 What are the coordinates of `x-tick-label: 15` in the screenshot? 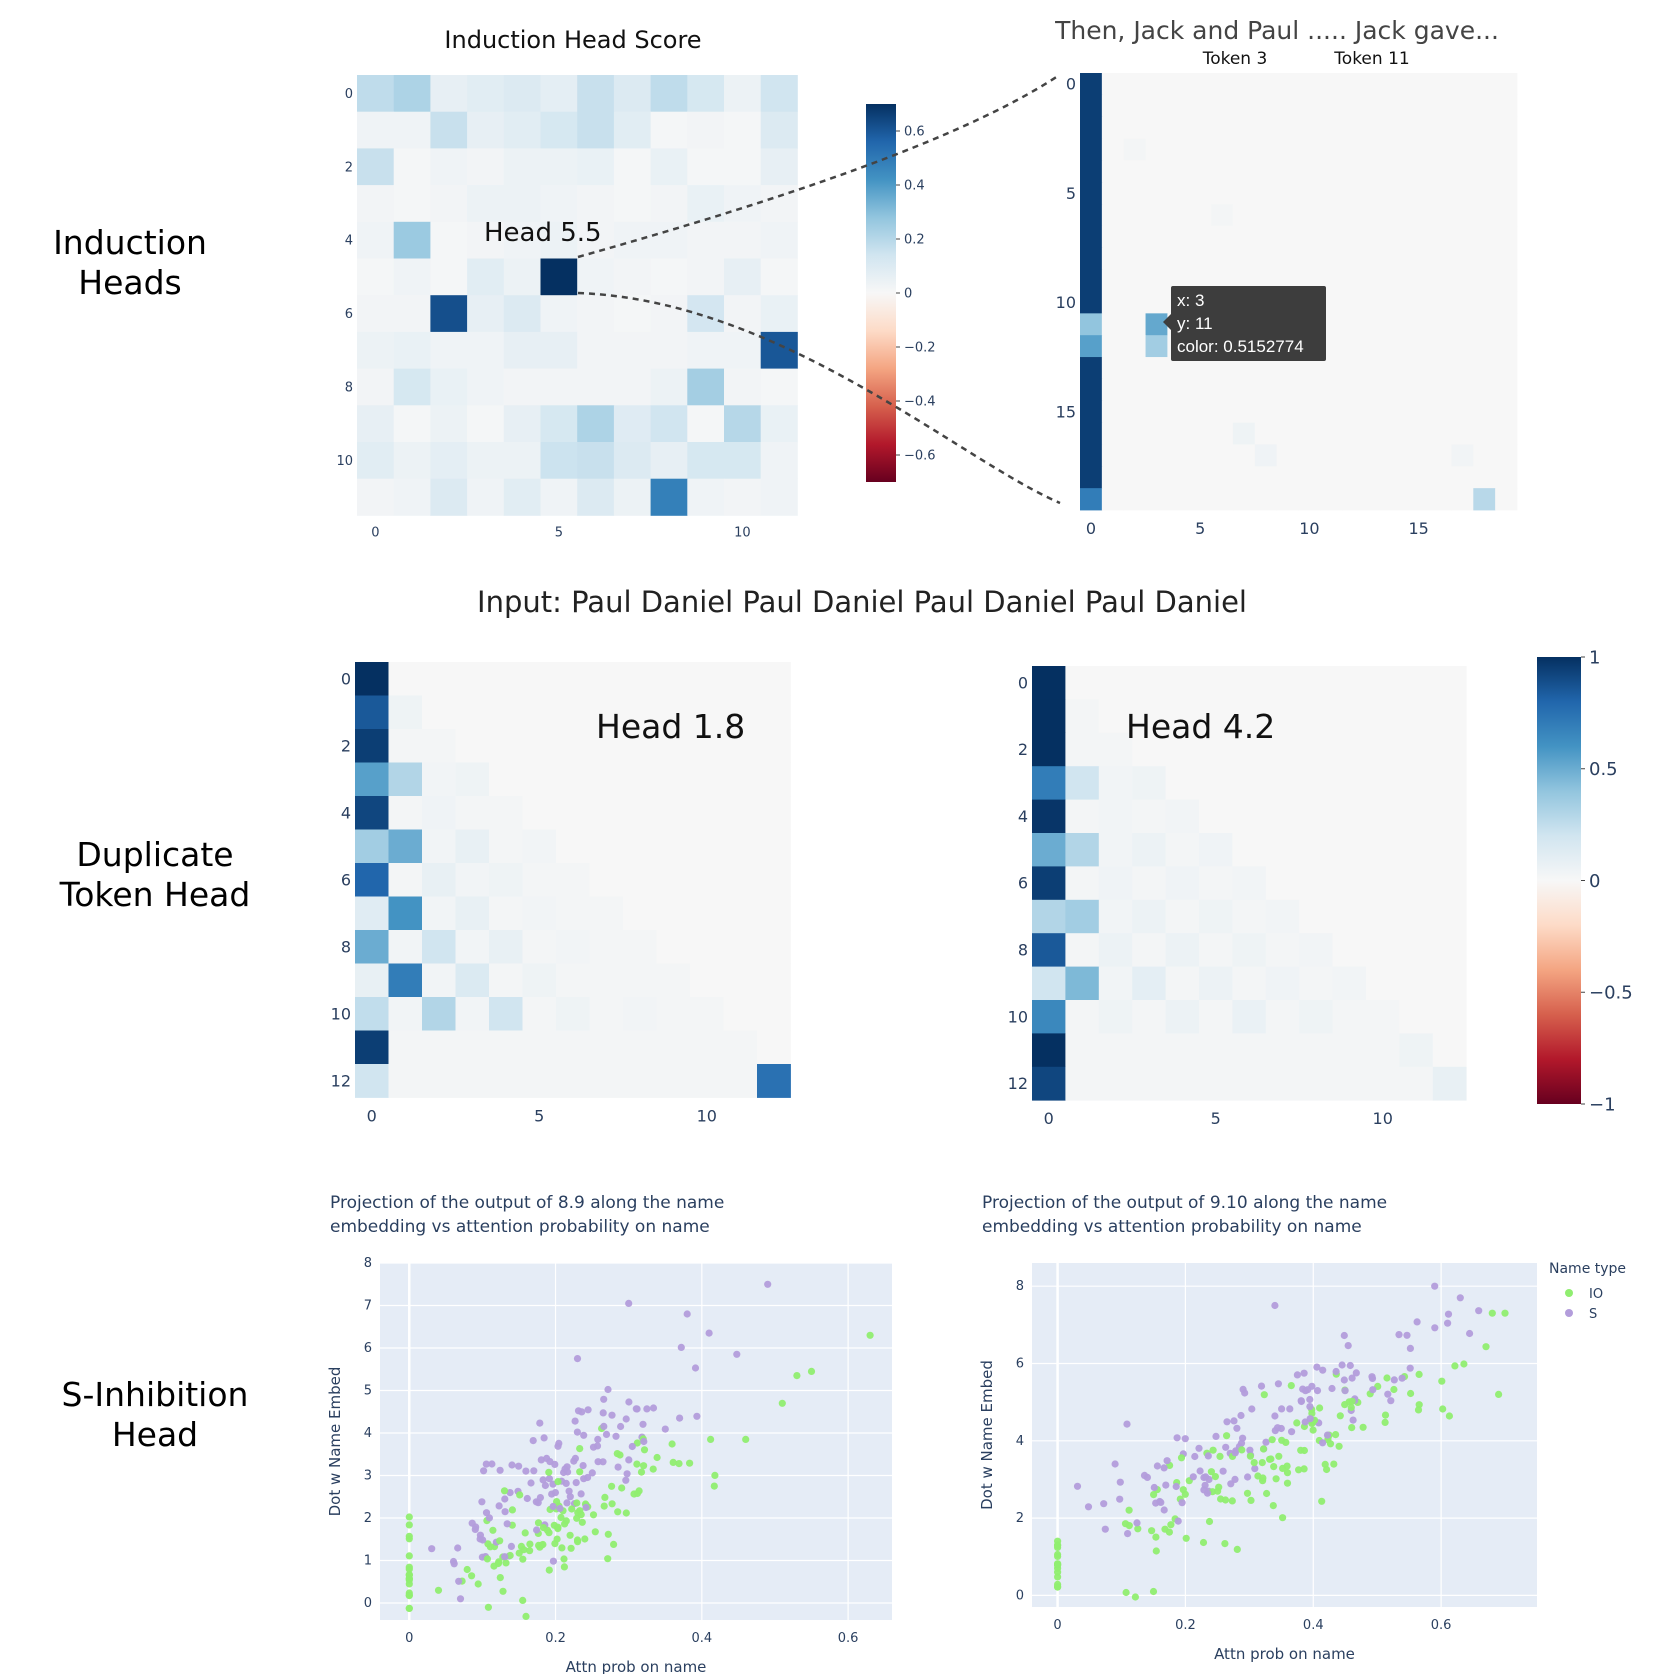 It's located at (1418, 528).